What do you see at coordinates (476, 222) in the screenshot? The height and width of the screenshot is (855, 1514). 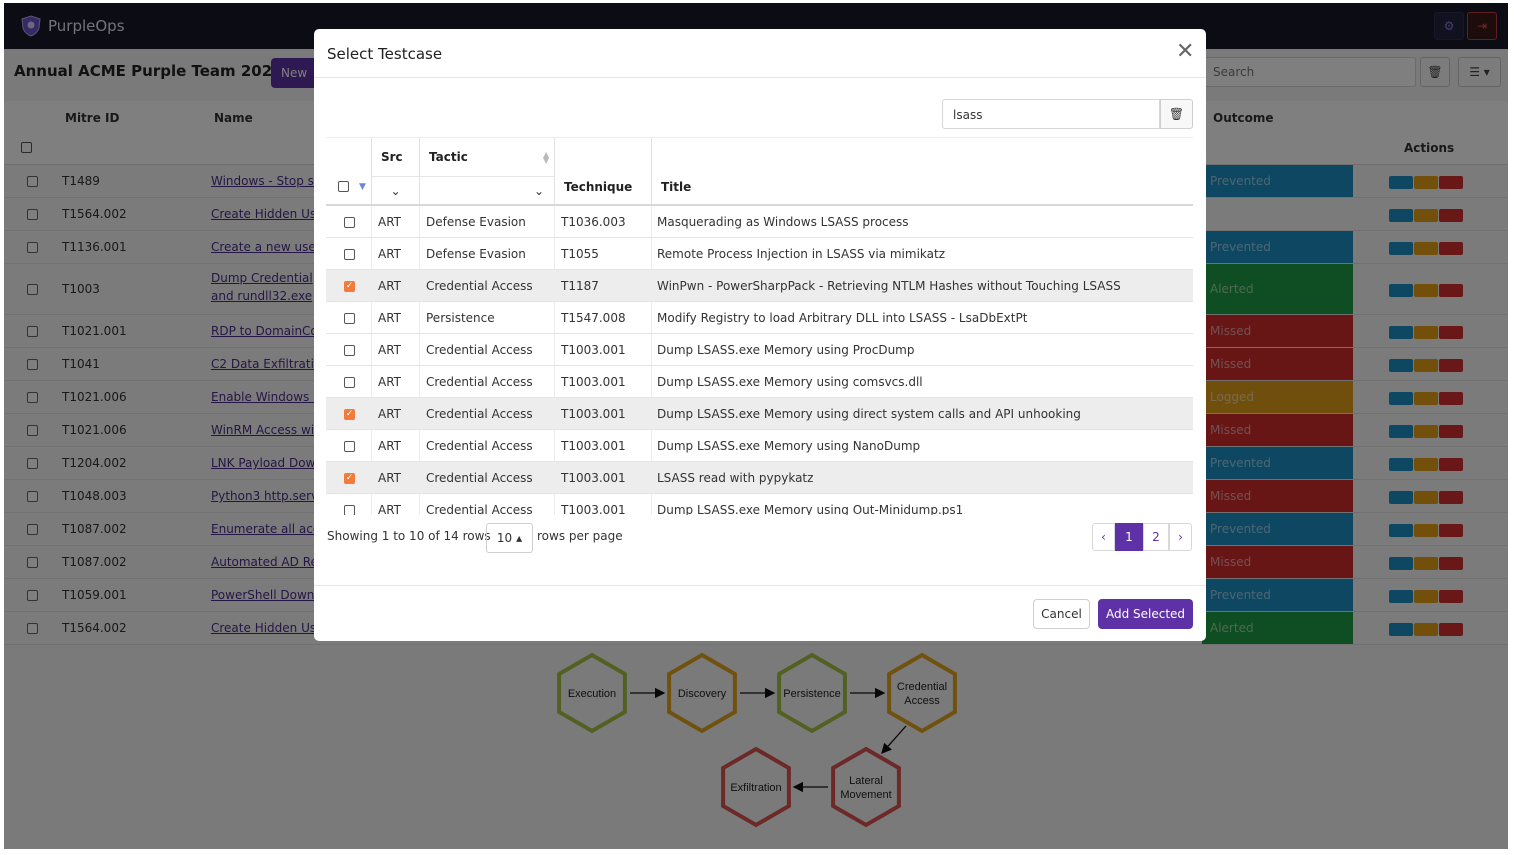 I see `cell-tactic: Defense Evasion` at bounding box center [476, 222].